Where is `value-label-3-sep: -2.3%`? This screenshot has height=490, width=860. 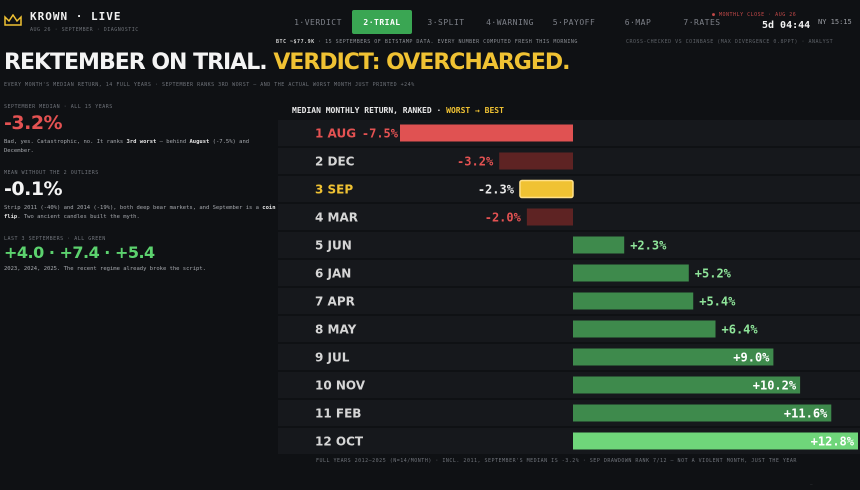
value-label-3-sep: -2.3% is located at coordinates (496, 190).